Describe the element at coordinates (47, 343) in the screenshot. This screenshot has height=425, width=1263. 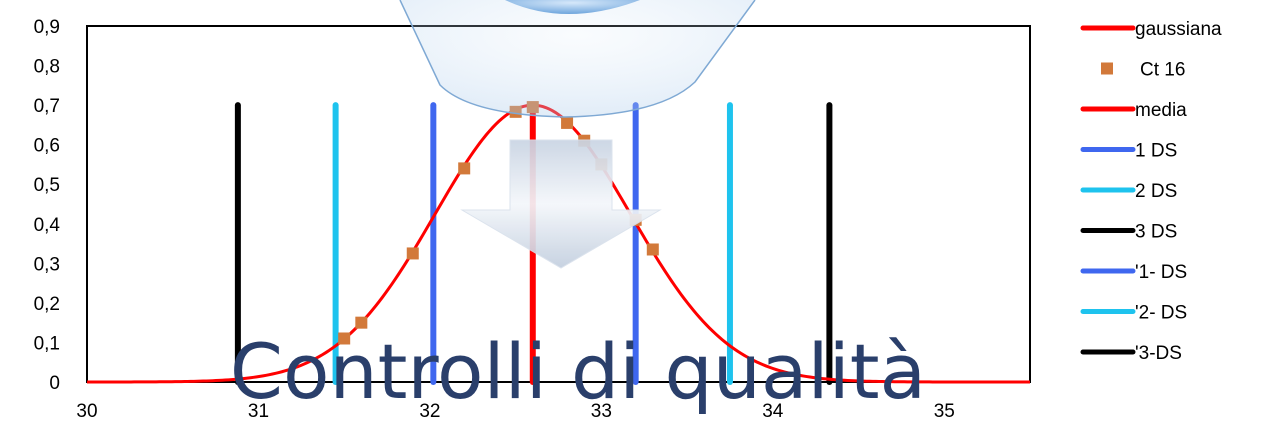
I see `y-tick-label: 0,1` at that location.